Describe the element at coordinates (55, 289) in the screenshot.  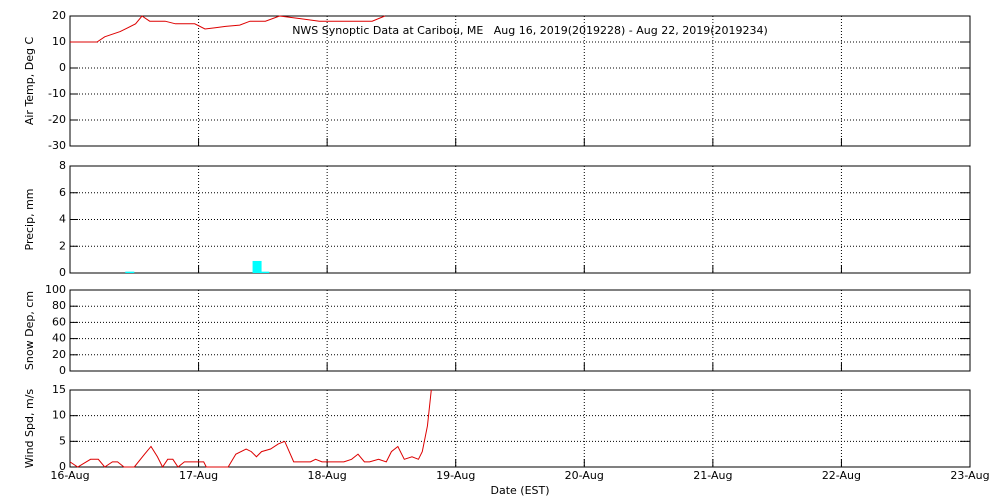
I see `y-tick-label: 100` at that location.